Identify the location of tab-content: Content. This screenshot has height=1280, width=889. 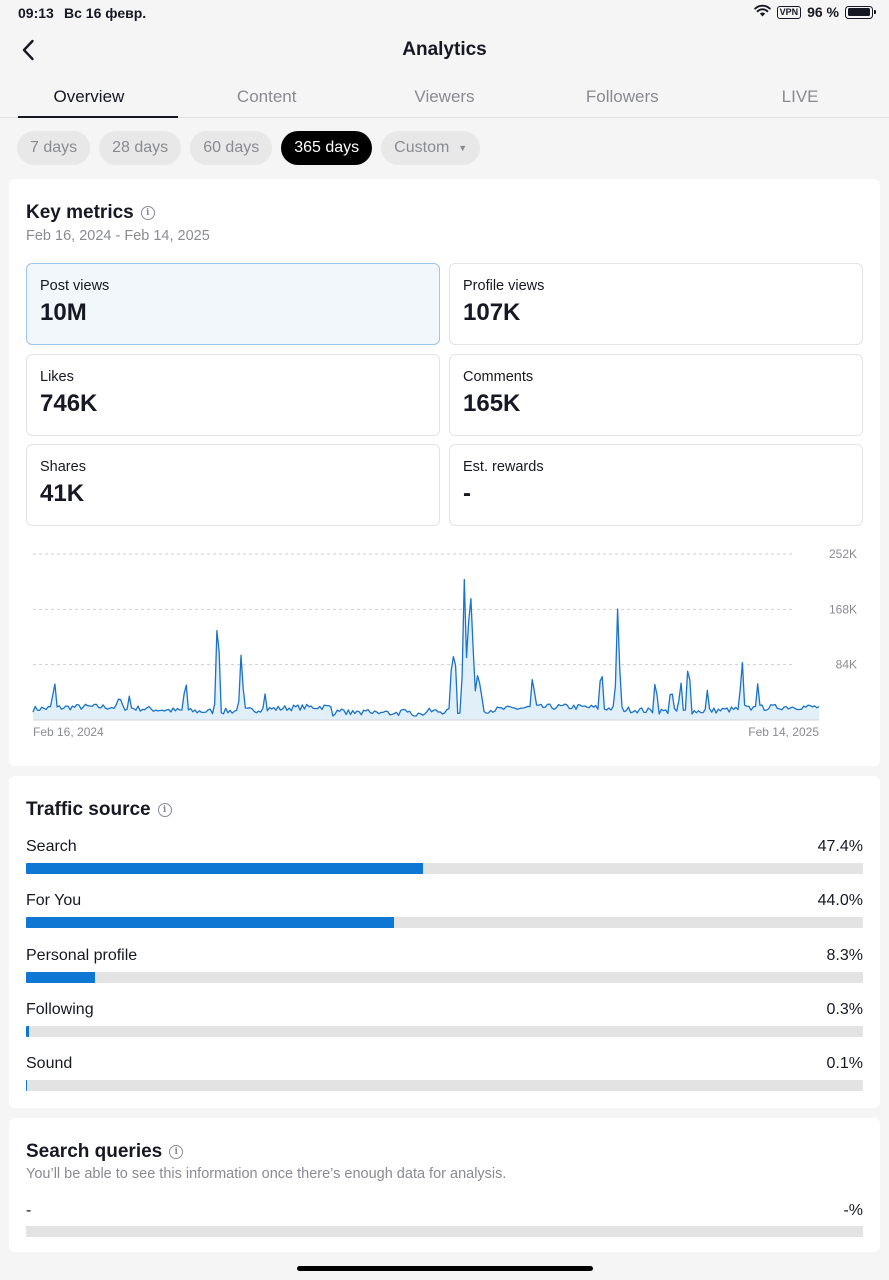
(266, 96).